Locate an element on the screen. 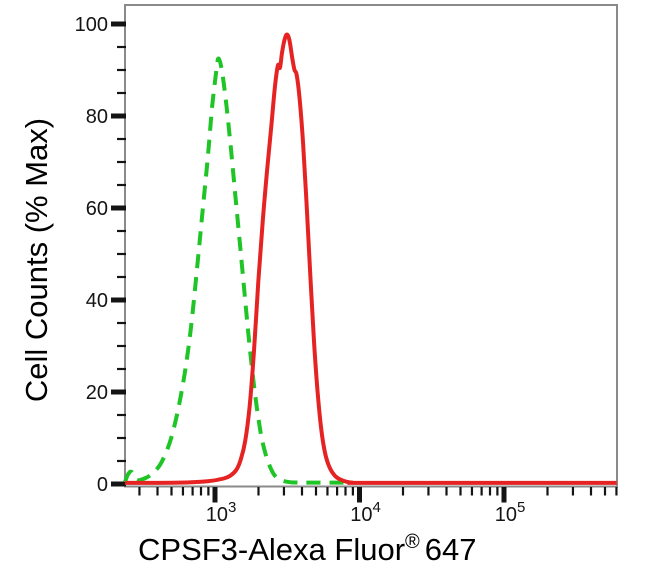  x-tick-label: 10⁵ is located at coordinates (510, 512).